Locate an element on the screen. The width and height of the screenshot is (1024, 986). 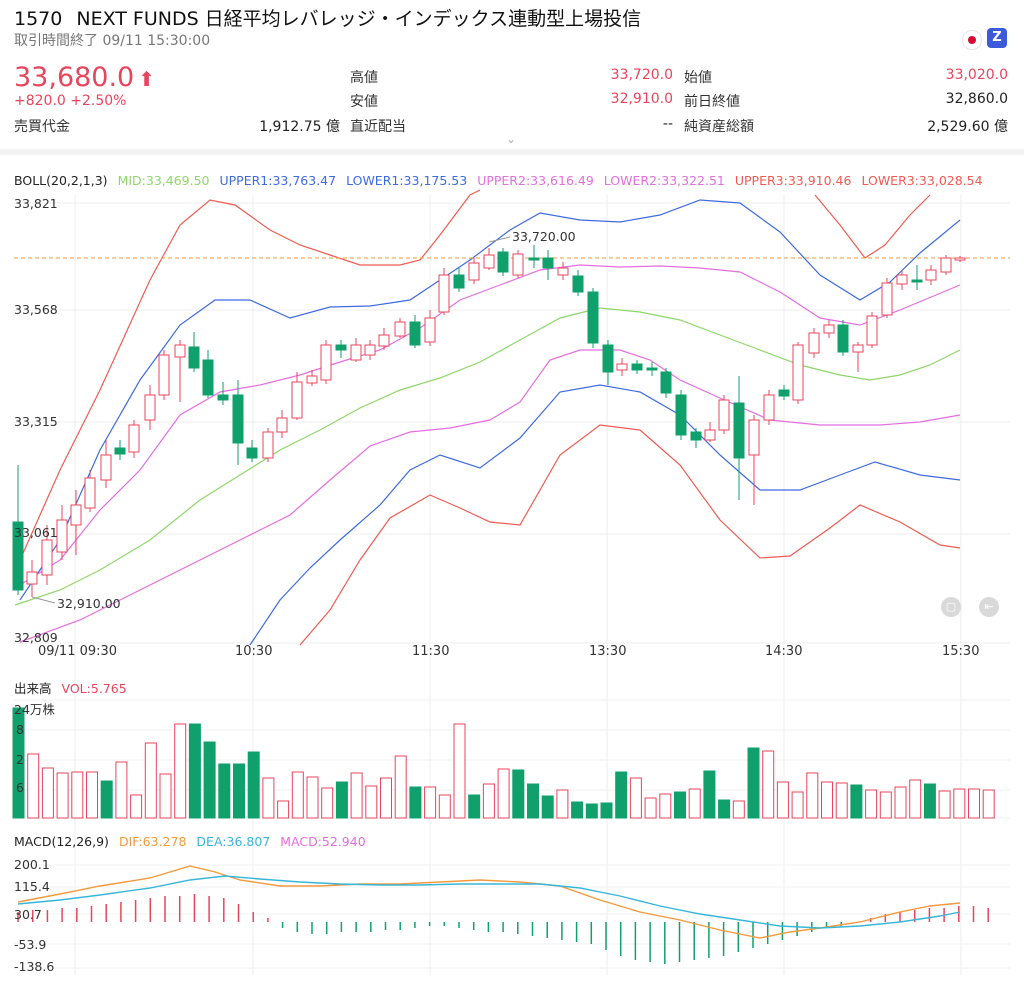
boll-lower2: LOWER2:33,322.51 is located at coordinates (664, 180).